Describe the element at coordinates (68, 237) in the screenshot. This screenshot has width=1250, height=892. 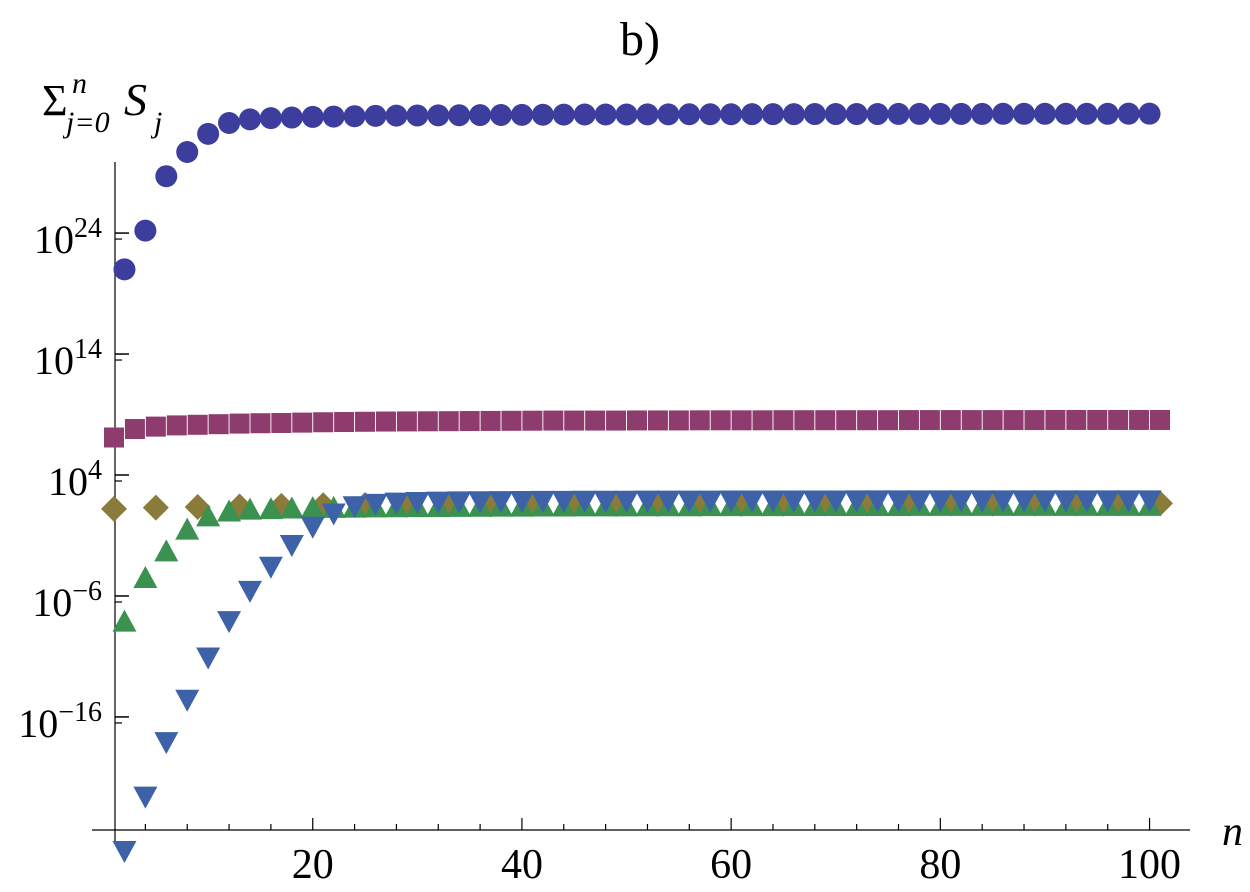
I see `y-tick-label: 1024` at that location.